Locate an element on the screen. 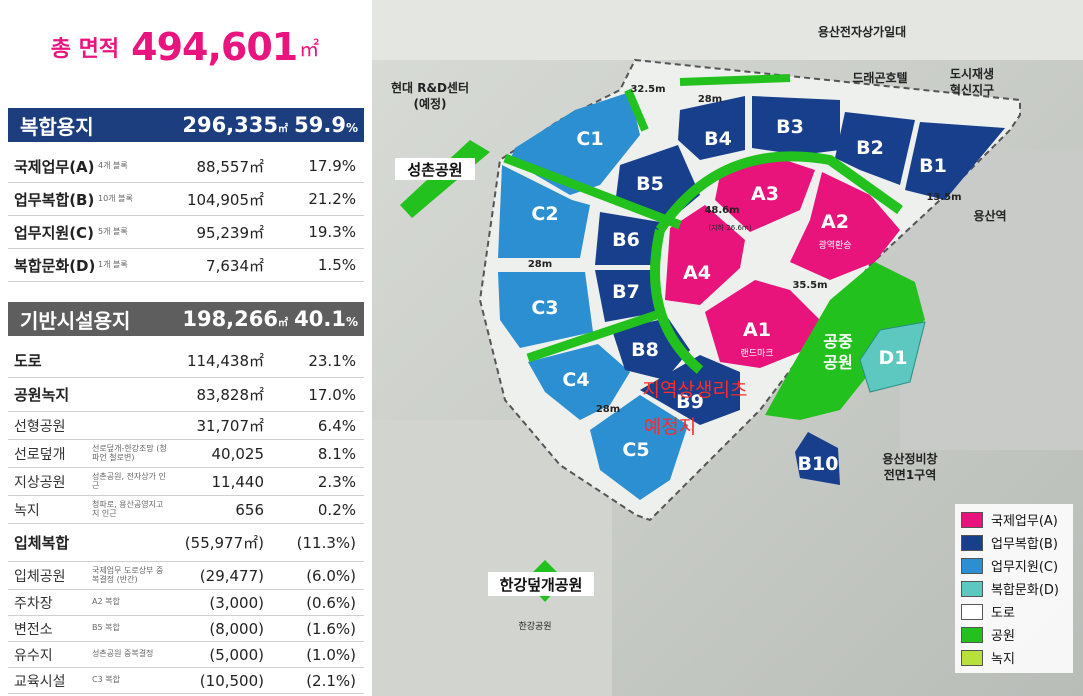 The image size is (1083, 696). block-b9 is located at coordinates (690, 390).